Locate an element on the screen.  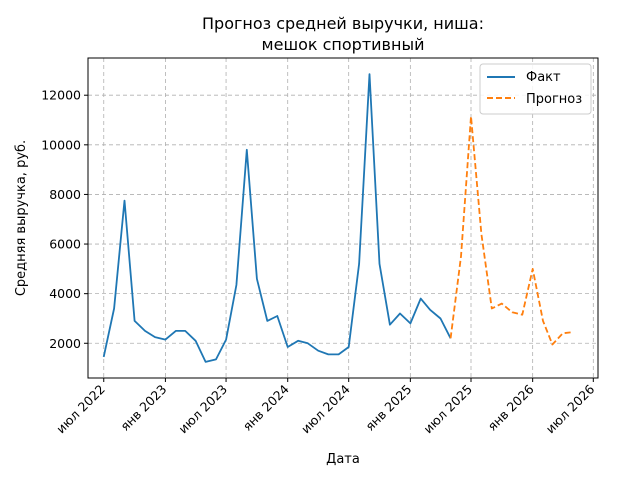
y-tick-label: 6000 is located at coordinates (65, 244).